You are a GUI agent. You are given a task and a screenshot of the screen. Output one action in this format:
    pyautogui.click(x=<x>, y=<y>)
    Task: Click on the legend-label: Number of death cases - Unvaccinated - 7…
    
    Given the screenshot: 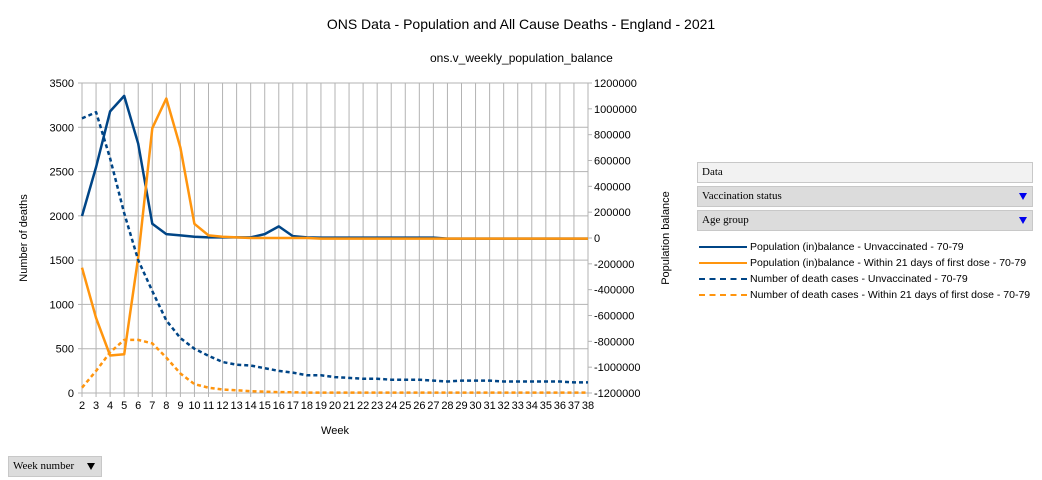 What is the action you would take?
    pyautogui.click(x=859, y=279)
    